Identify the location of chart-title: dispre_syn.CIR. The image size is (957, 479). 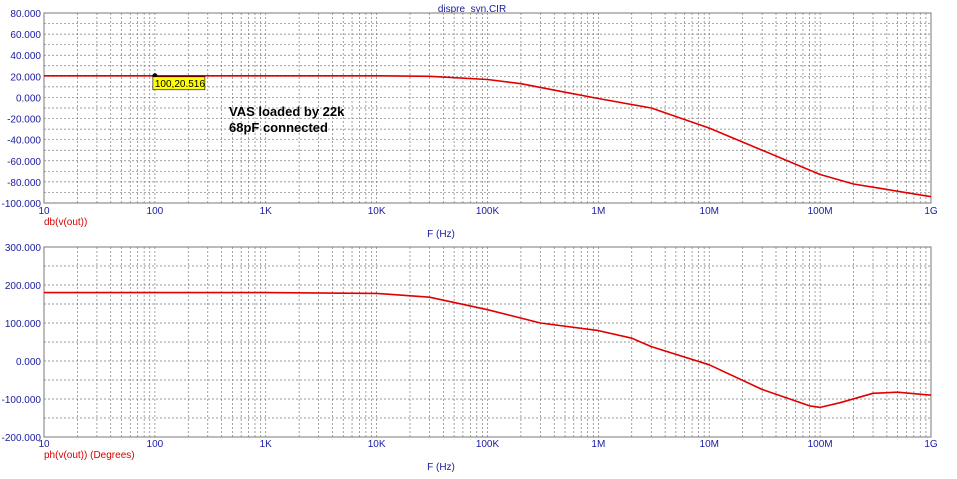
(472, 9).